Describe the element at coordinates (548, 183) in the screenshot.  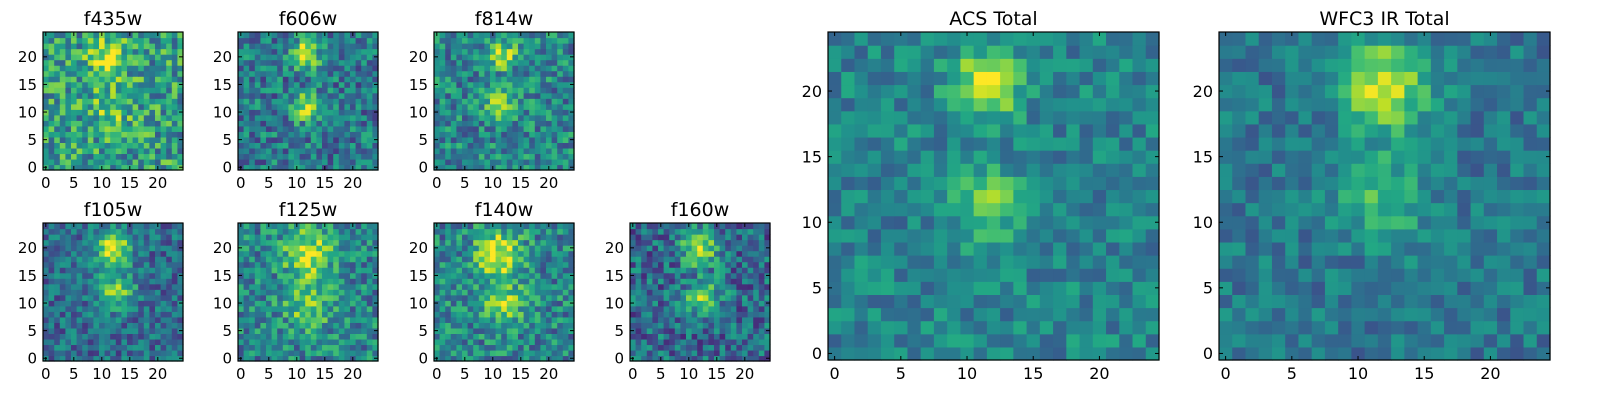
I see `x-tick-label: 20` at that location.